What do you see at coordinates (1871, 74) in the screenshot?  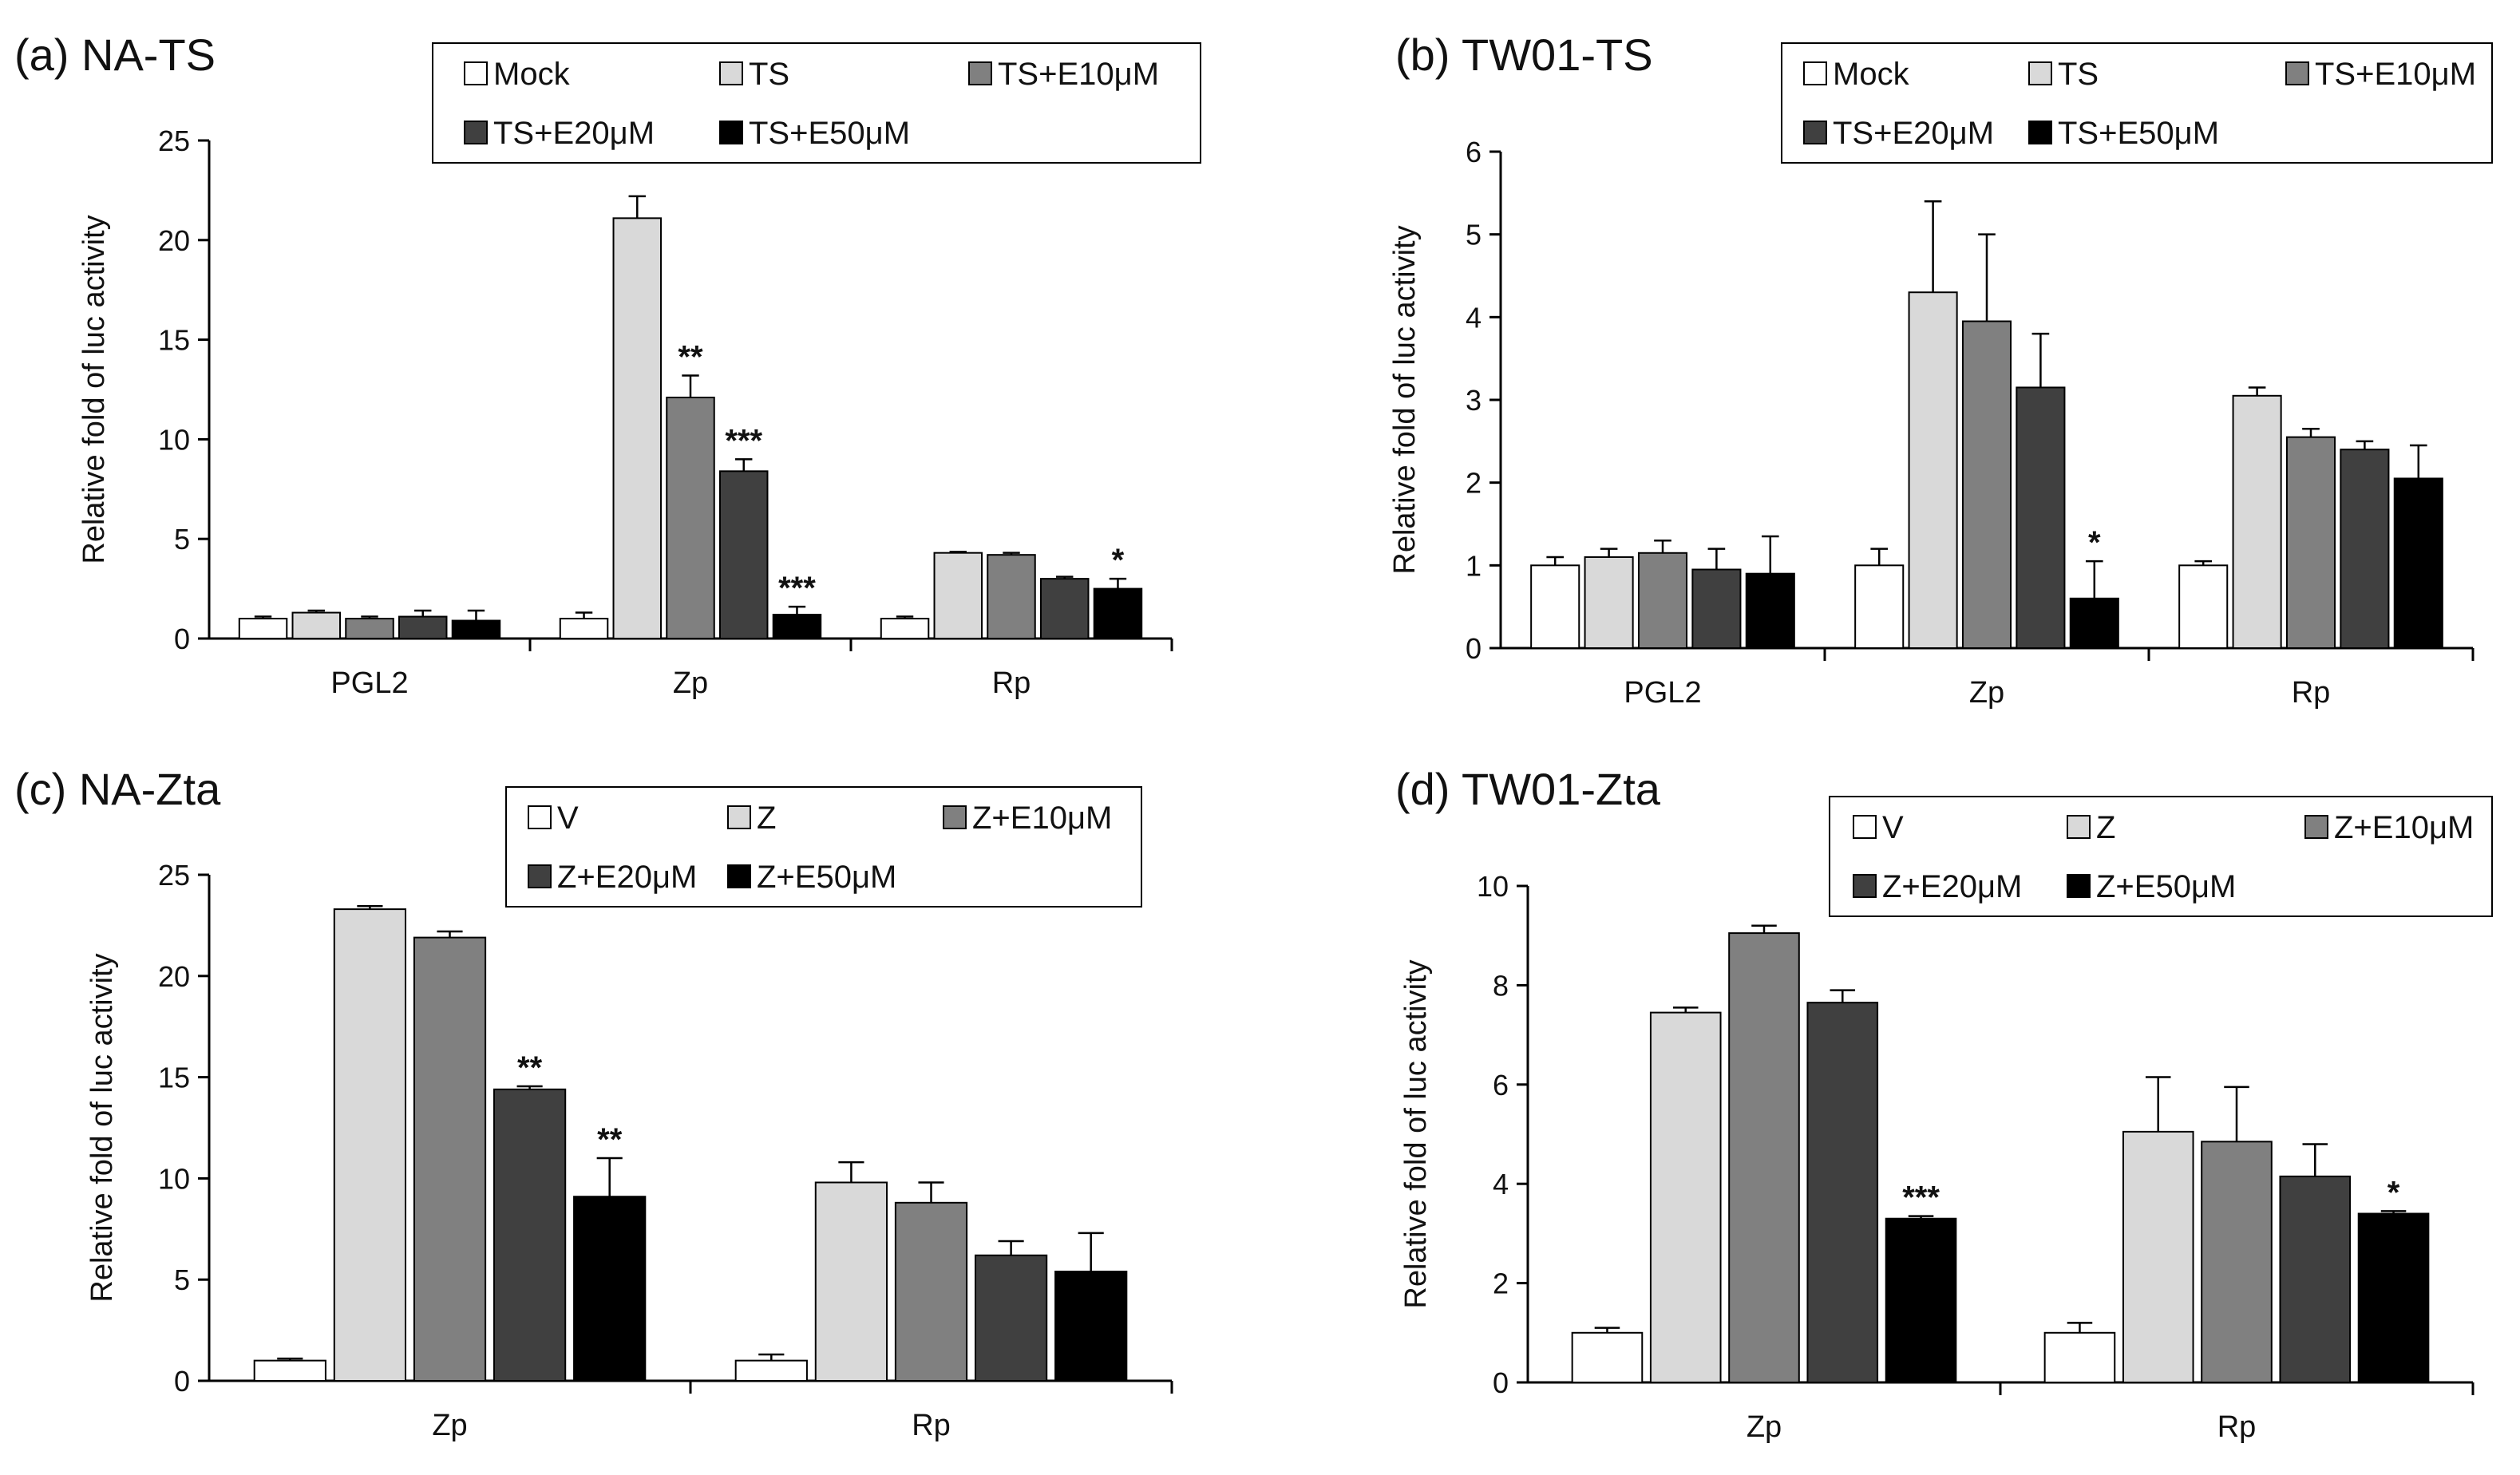 I see `legend-label: Mock` at bounding box center [1871, 74].